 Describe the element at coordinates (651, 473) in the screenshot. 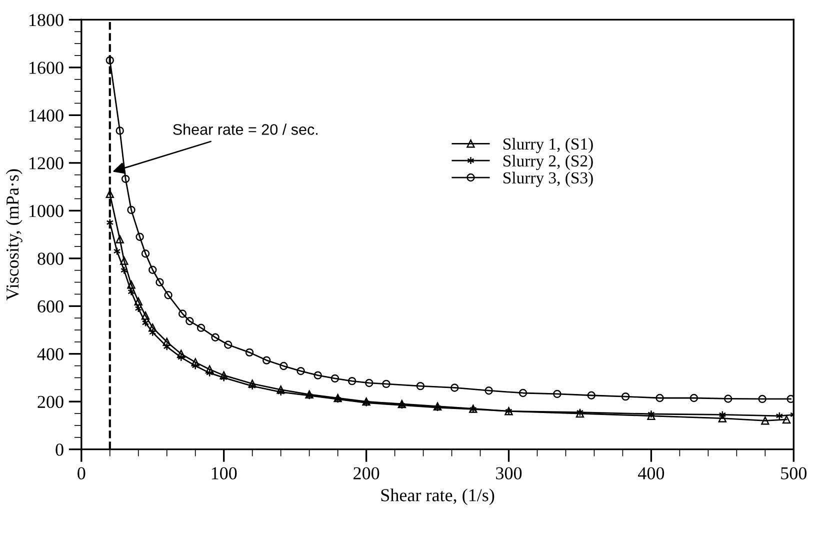

I see `x-tick-label: 400` at that location.